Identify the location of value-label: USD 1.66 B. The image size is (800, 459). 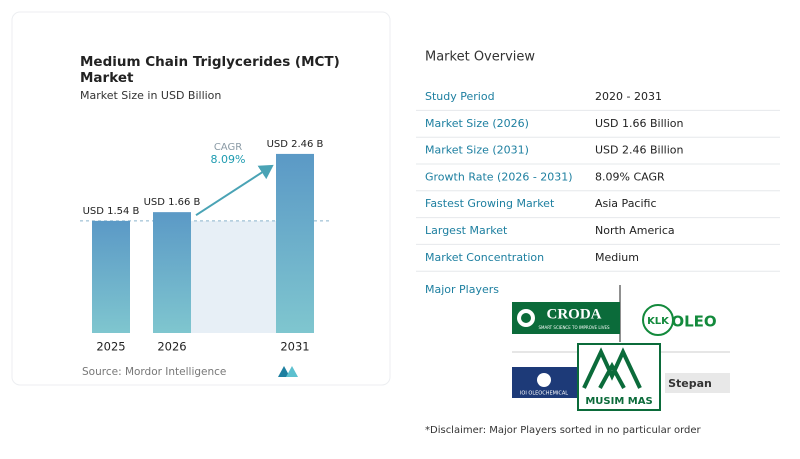
(172, 202).